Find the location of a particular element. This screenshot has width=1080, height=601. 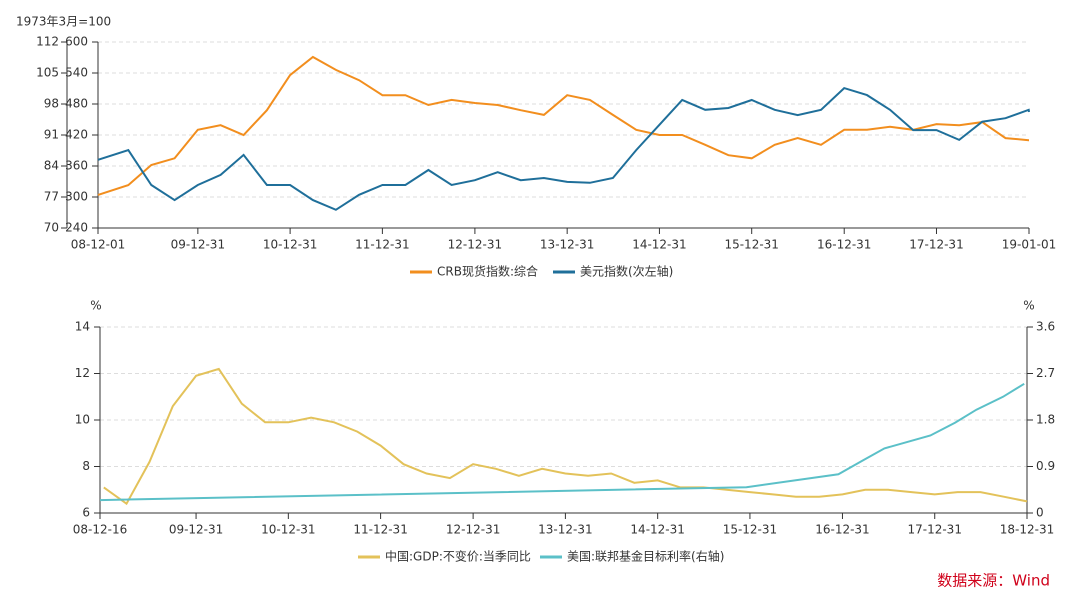

x-tick-label: 08-12-01 is located at coordinates (98, 245).